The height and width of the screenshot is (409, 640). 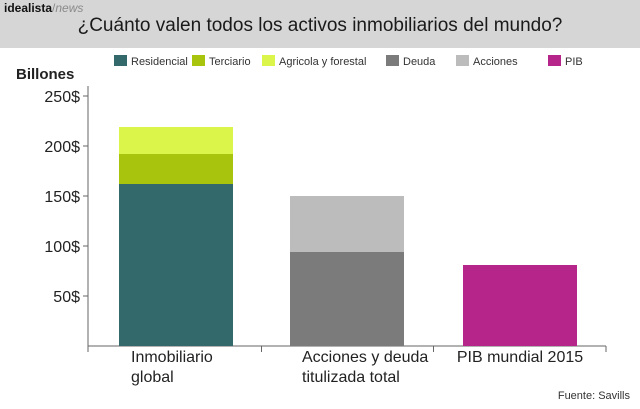 I want to click on y-tick-label-200: 200$, so click(x=62, y=147).